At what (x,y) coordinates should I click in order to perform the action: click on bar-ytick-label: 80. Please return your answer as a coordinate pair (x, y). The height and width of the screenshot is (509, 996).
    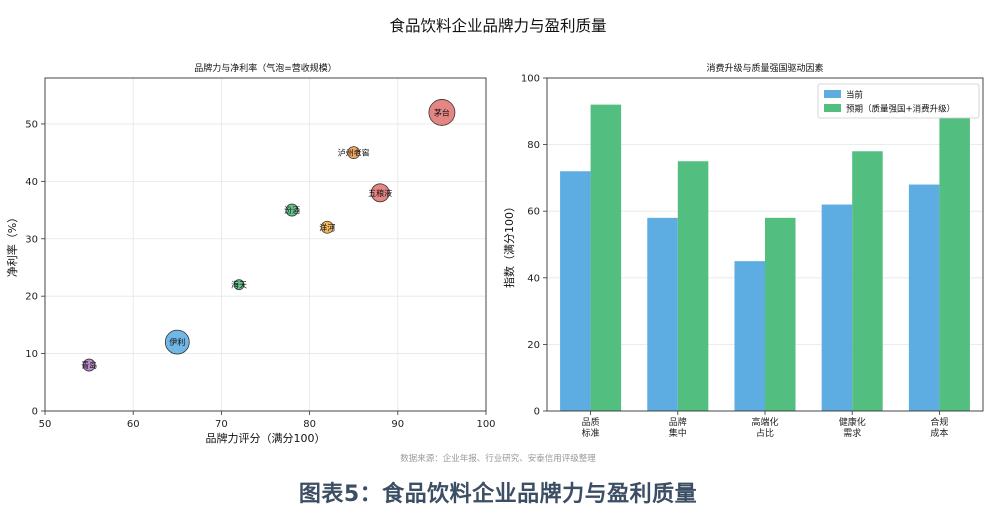
    Looking at the image, I should click on (533, 145).